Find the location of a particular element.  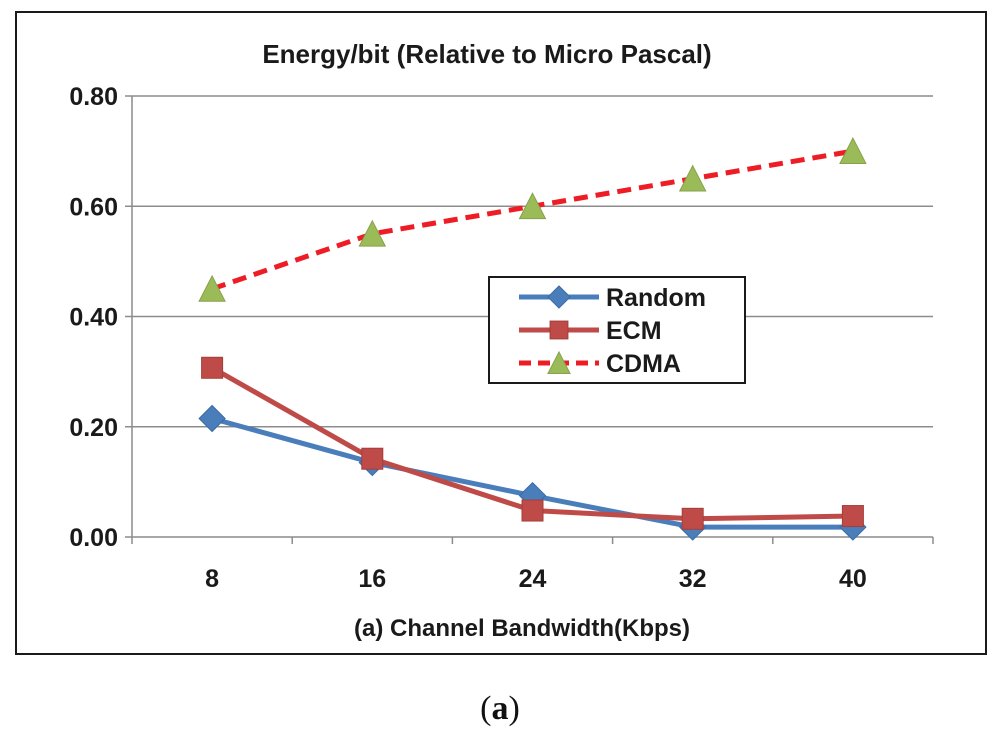

series-line-cdma is located at coordinates (532, 220).